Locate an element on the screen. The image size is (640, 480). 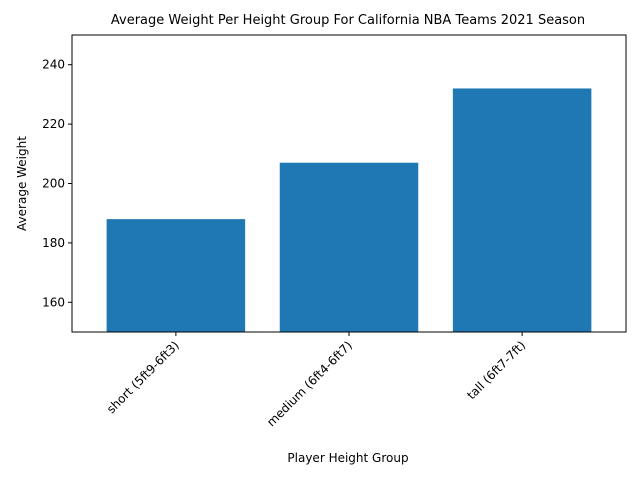
y-tick-label-2: 200 is located at coordinates (53, 184).